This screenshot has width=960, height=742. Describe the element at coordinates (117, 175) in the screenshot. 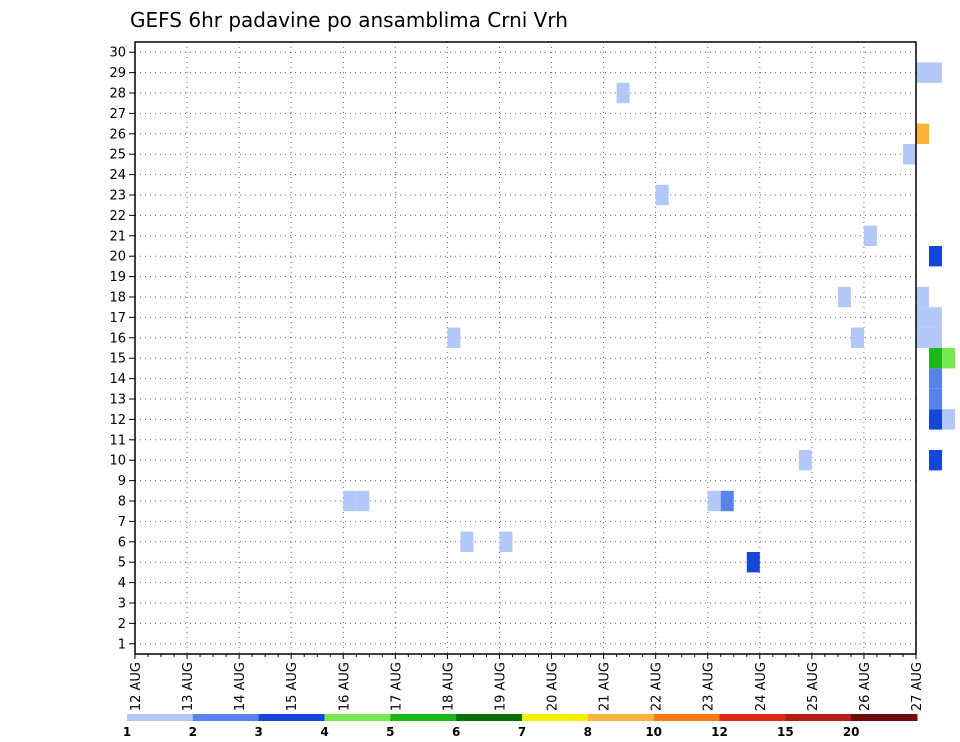

I see `y-tick-label: 24` at that location.